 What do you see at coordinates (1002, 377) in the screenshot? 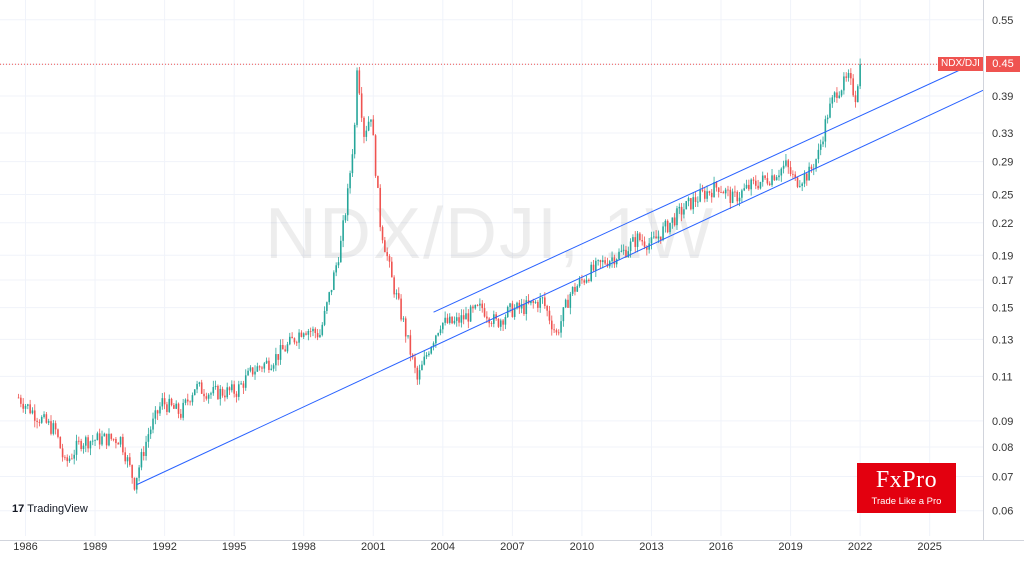
I see `y-tick-label: 0.11` at bounding box center [1002, 377].